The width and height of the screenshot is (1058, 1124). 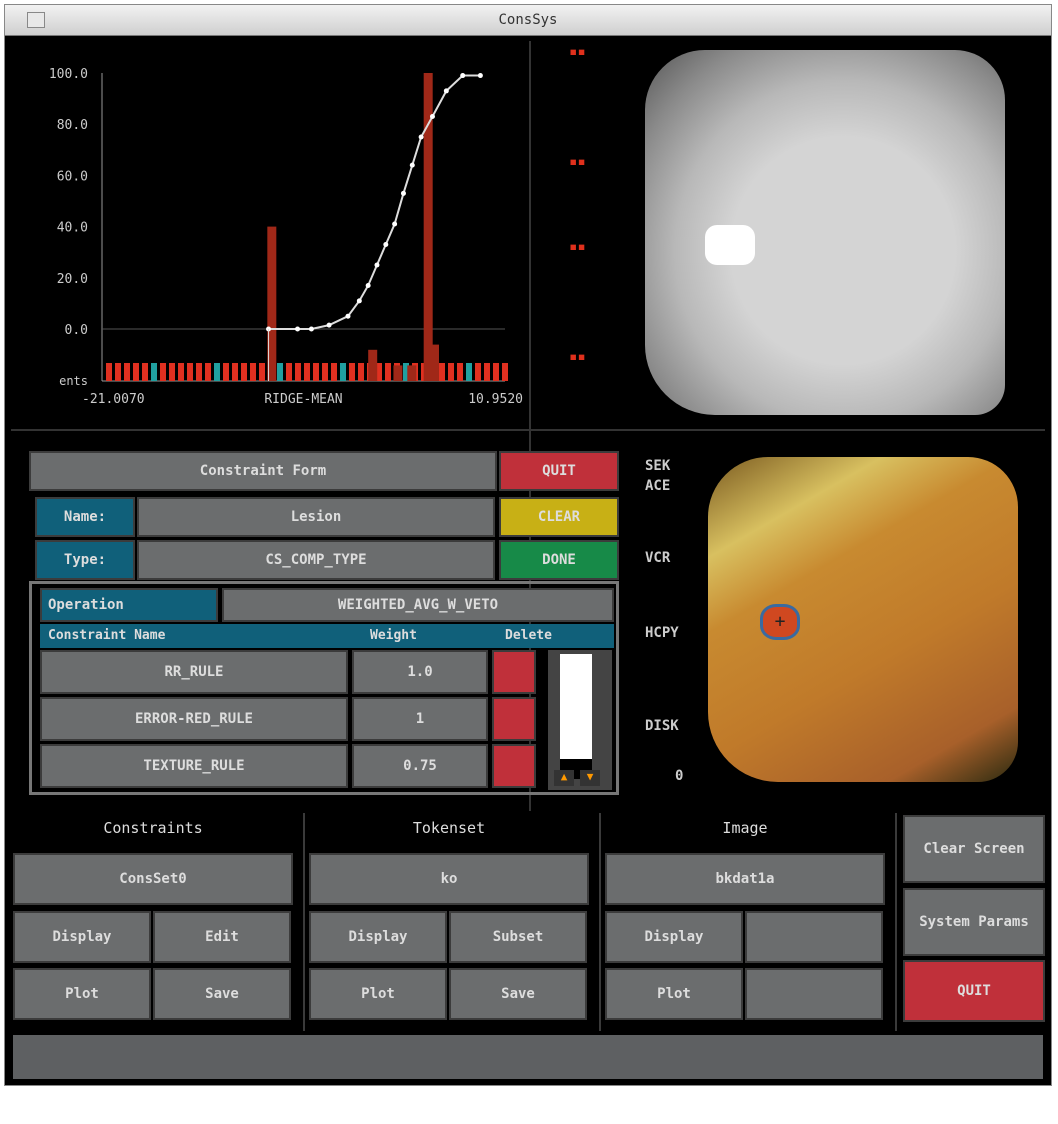 What do you see at coordinates (730, 245) in the screenshot?
I see `segment-region` at bounding box center [730, 245].